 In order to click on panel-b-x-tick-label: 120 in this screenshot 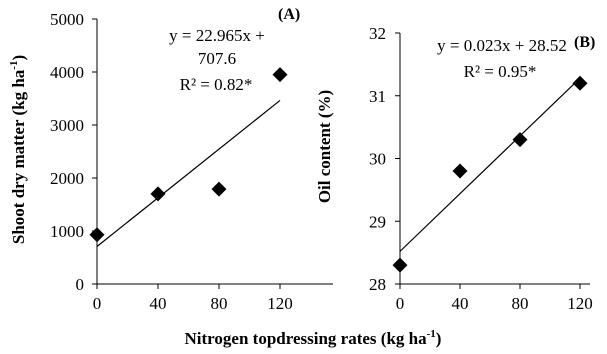, I will do `click(580, 303)`.